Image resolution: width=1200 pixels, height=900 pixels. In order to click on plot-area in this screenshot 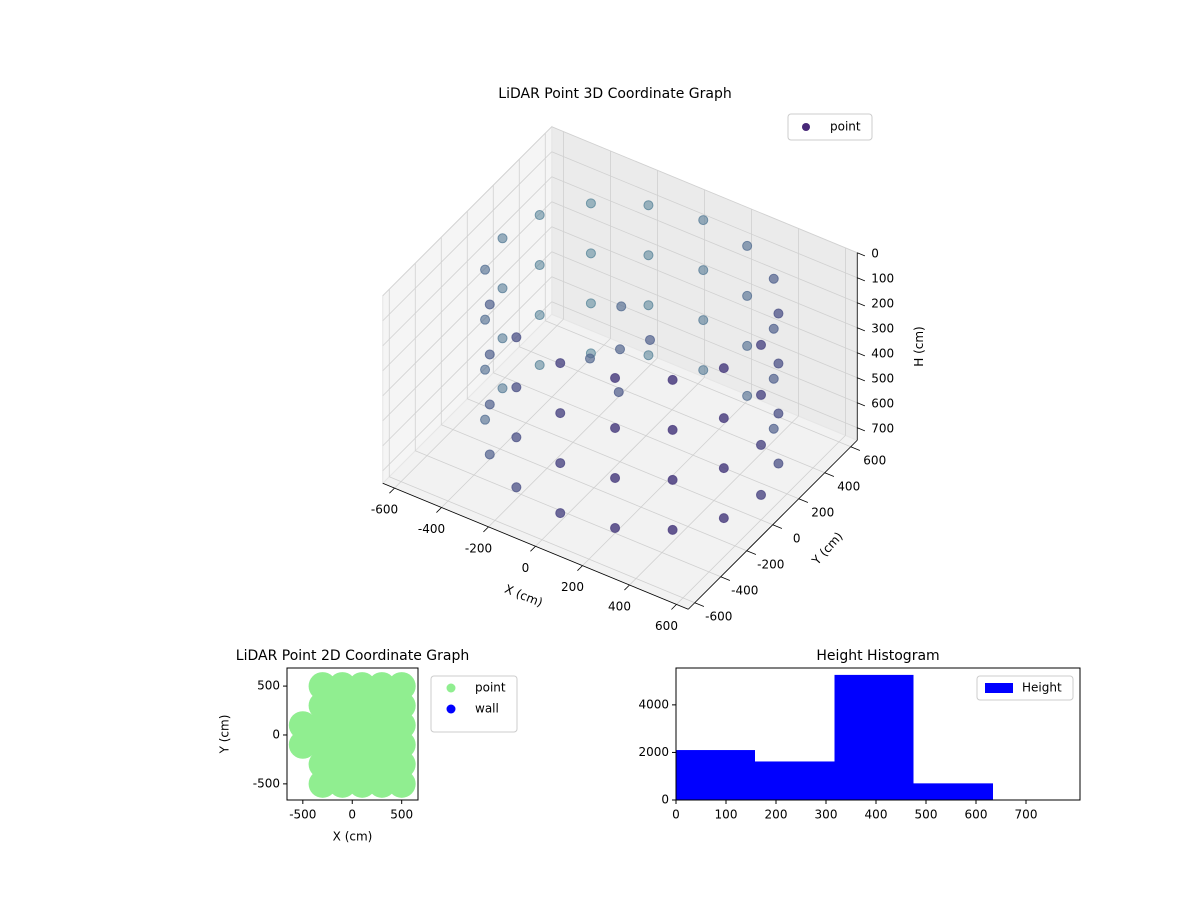, I will do `click(352, 735)`.